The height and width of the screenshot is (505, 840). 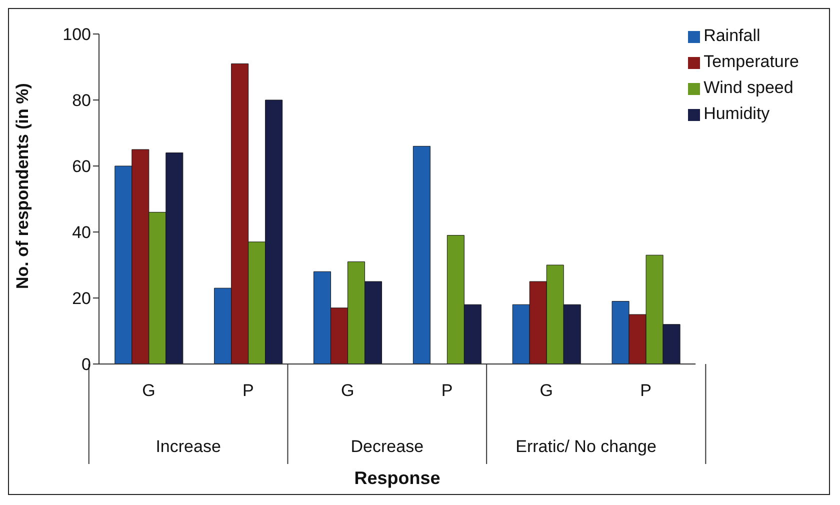 What do you see at coordinates (737, 113) in the screenshot?
I see `legend-label: Humidity` at bounding box center [737, 113].